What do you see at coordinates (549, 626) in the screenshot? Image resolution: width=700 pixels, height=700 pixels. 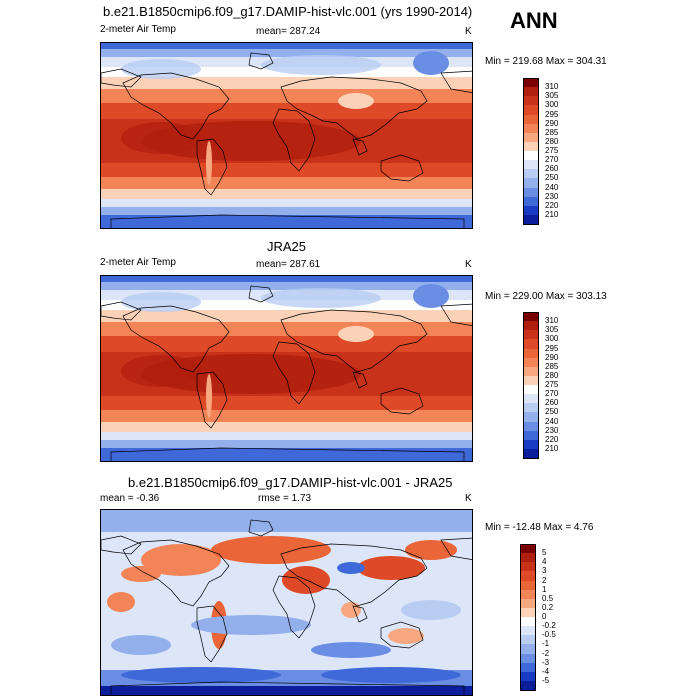 I see `colorbar-tick-label: -0.2` at bounding box center [549, 626].